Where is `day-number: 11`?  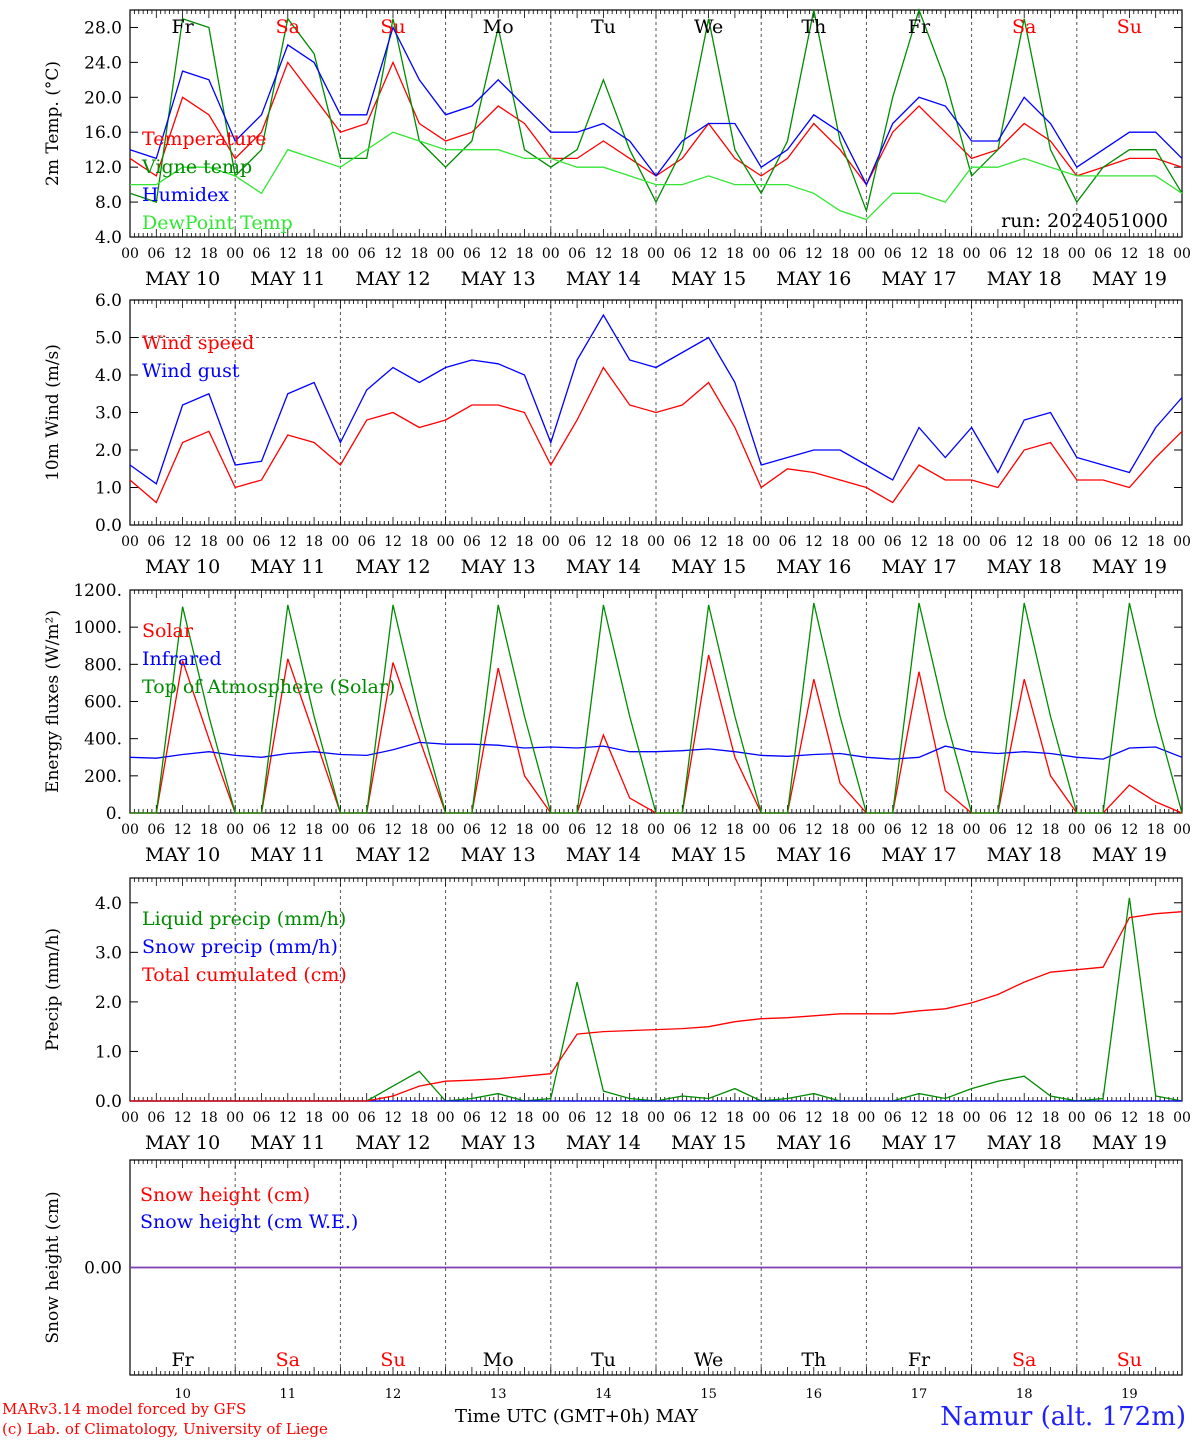
day-number: 11 is located at coordinates (288, 1393).